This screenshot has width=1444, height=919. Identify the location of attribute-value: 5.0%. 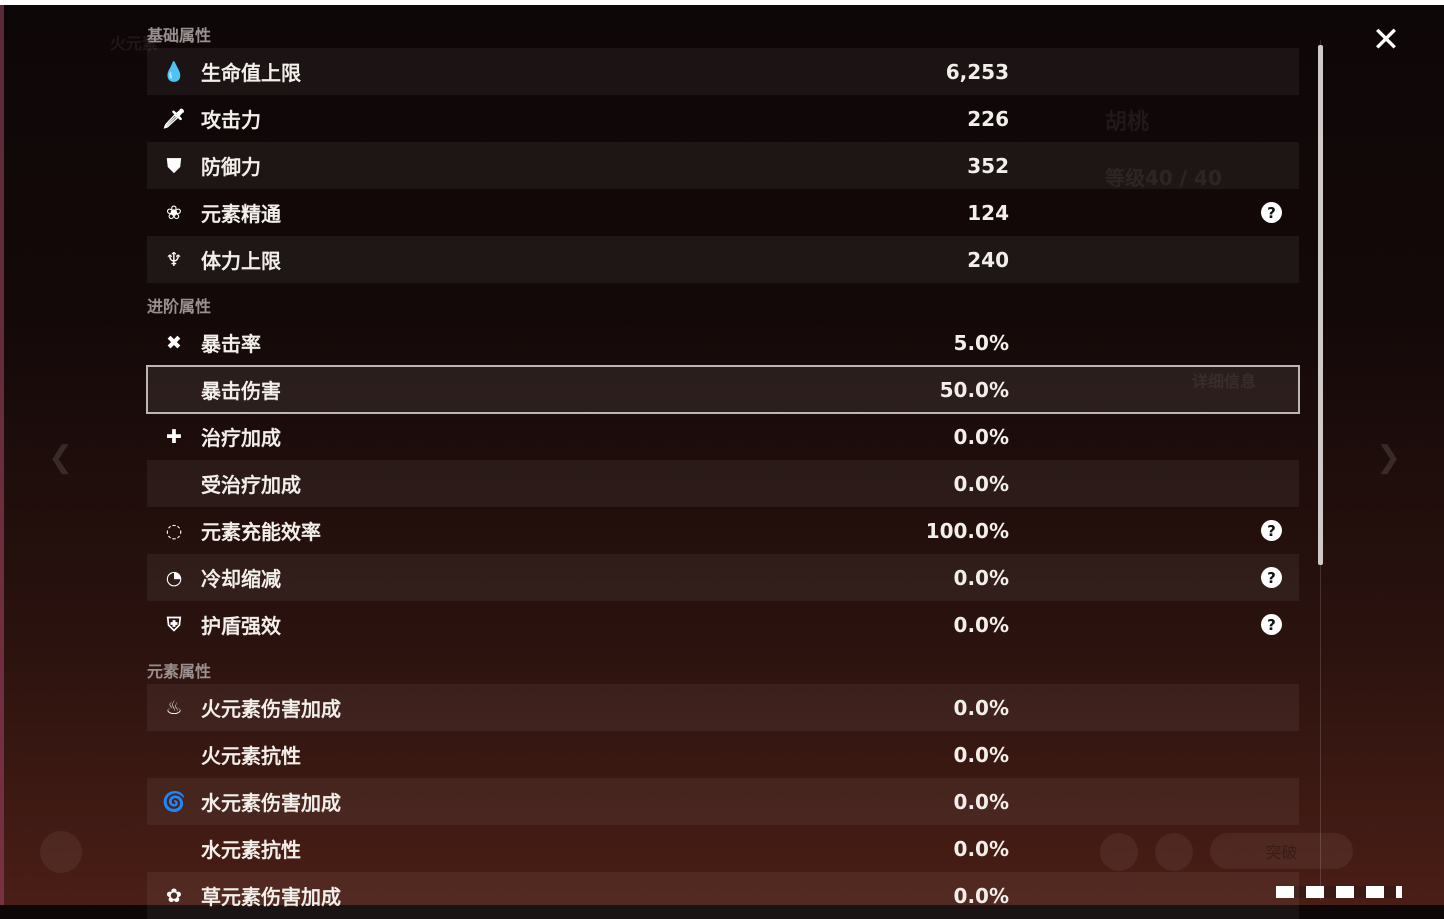
(981, 342).